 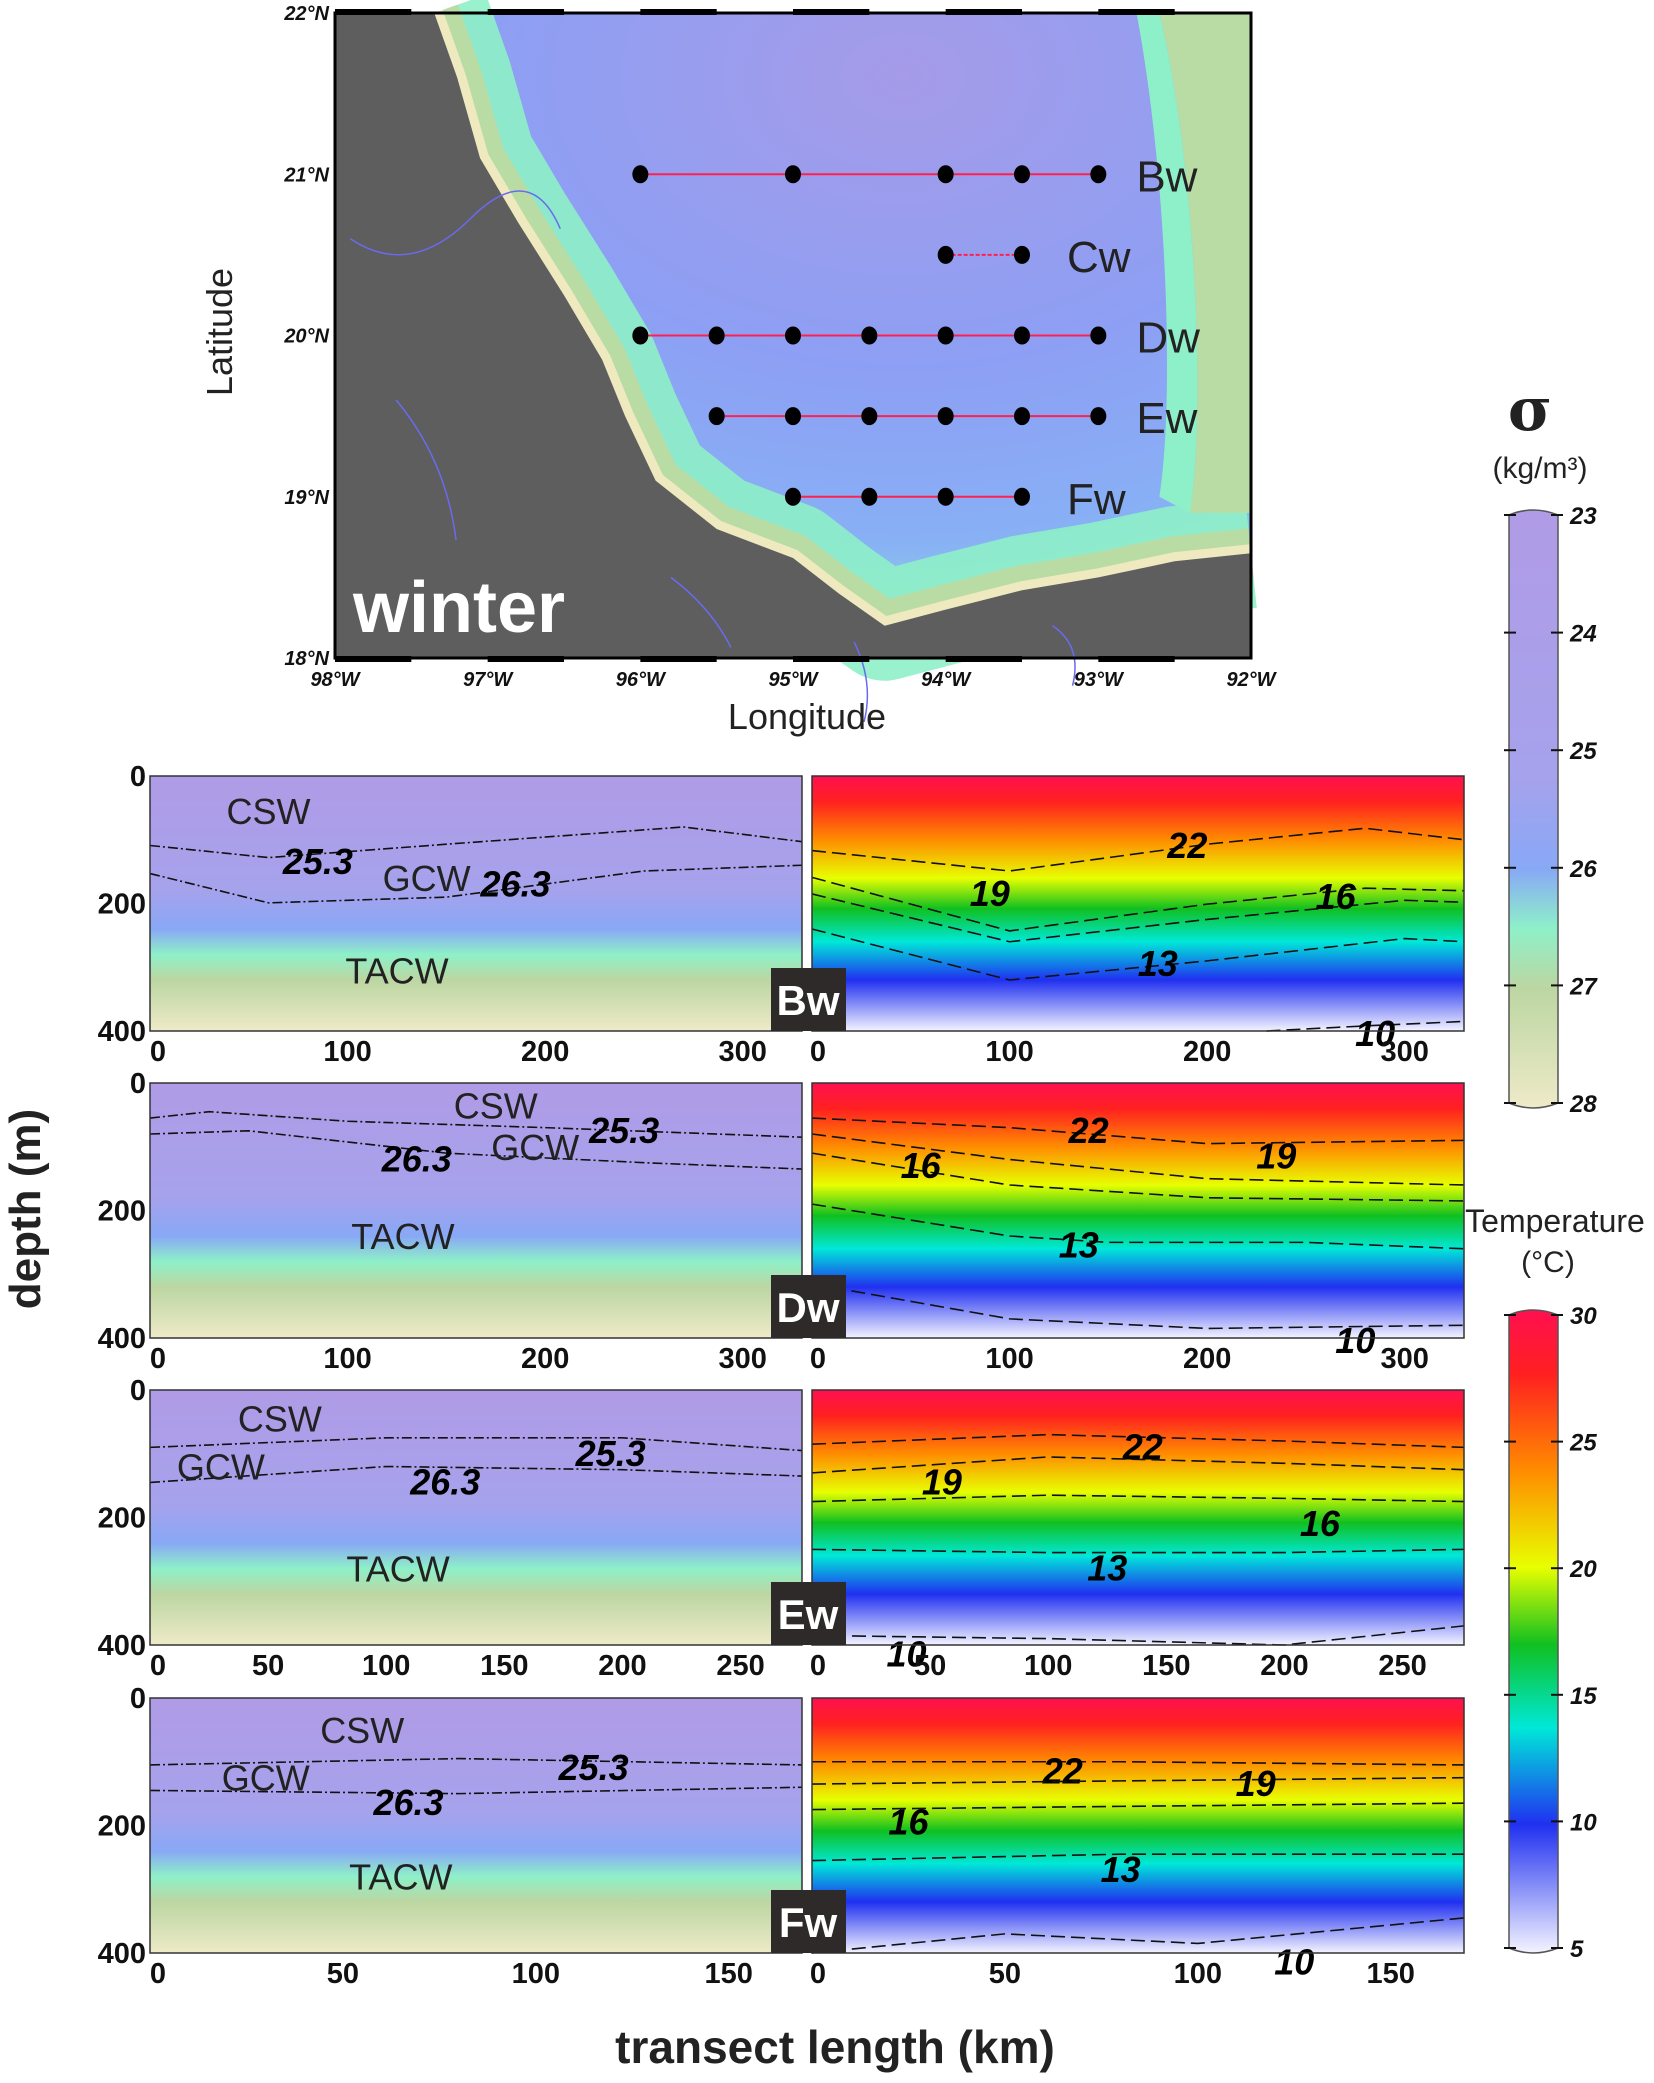 What do you see at coordinates (1138, 903) in the screenshot?
I see `temperature-frame` at bounding box center [1138, 903].